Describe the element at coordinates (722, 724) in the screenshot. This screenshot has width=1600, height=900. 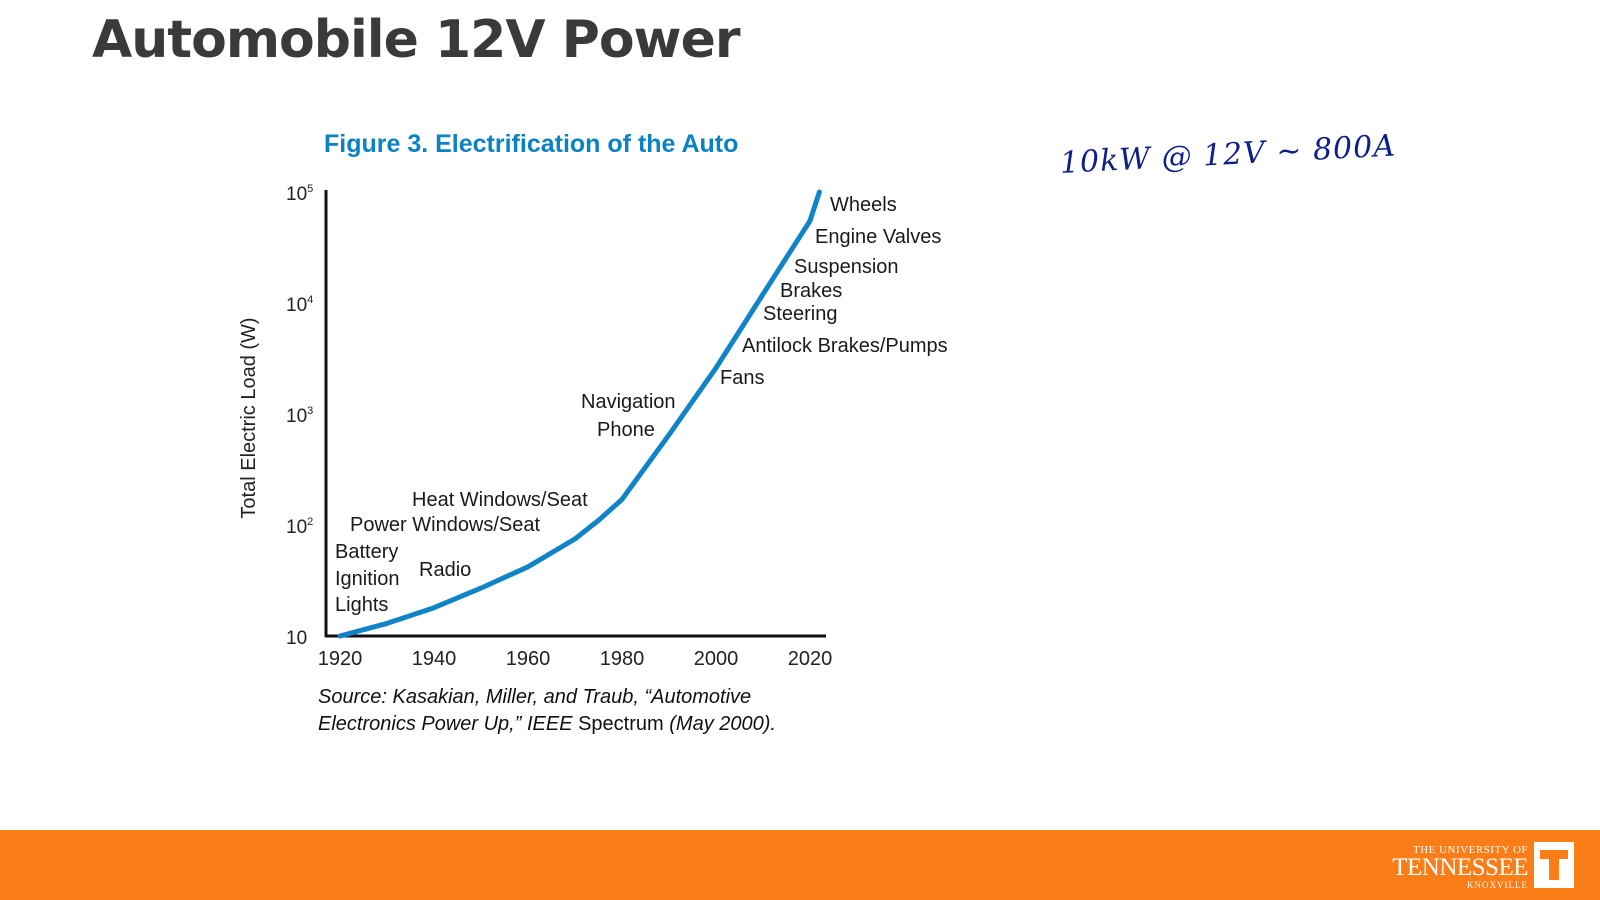
I see `source-part-4: (May 2000).` at that location.